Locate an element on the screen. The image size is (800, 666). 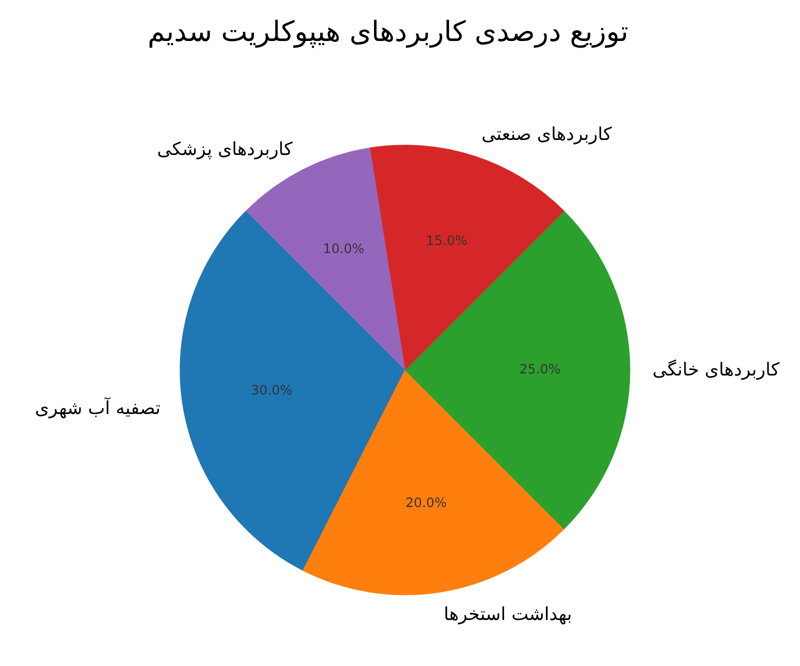
slice-label: کاربردهای صنعتی is located at coordinates (546, 135).